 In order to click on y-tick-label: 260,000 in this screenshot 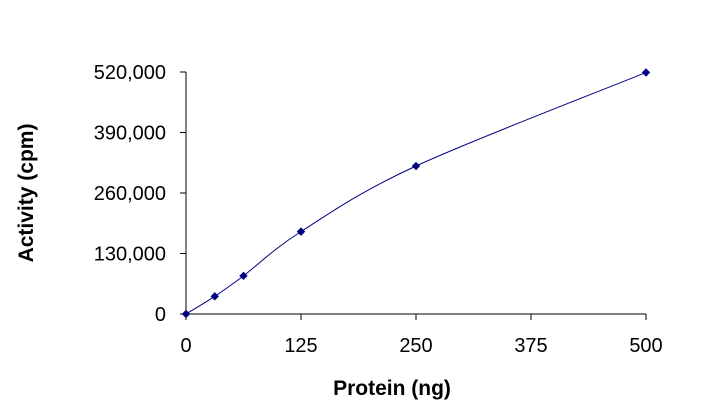, I will do `click(130, 194)`.